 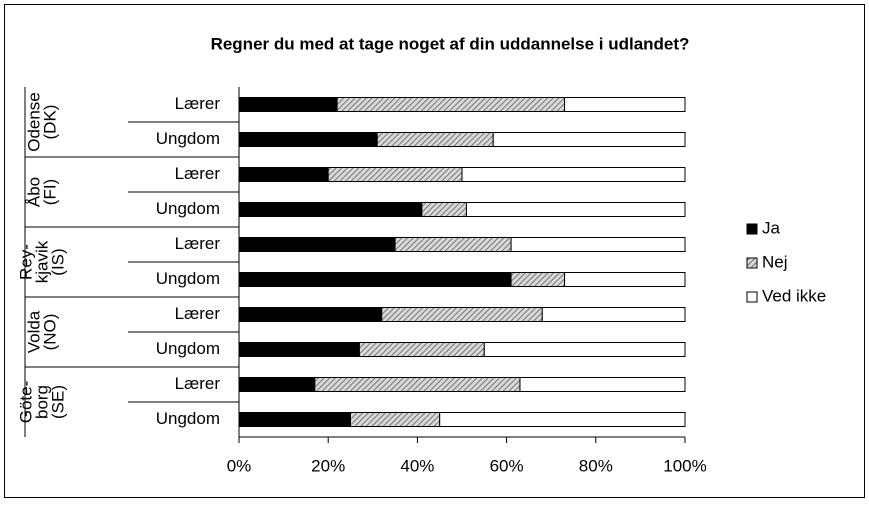 I want to click on group-label: kjavik, so click(x=41, y=261).